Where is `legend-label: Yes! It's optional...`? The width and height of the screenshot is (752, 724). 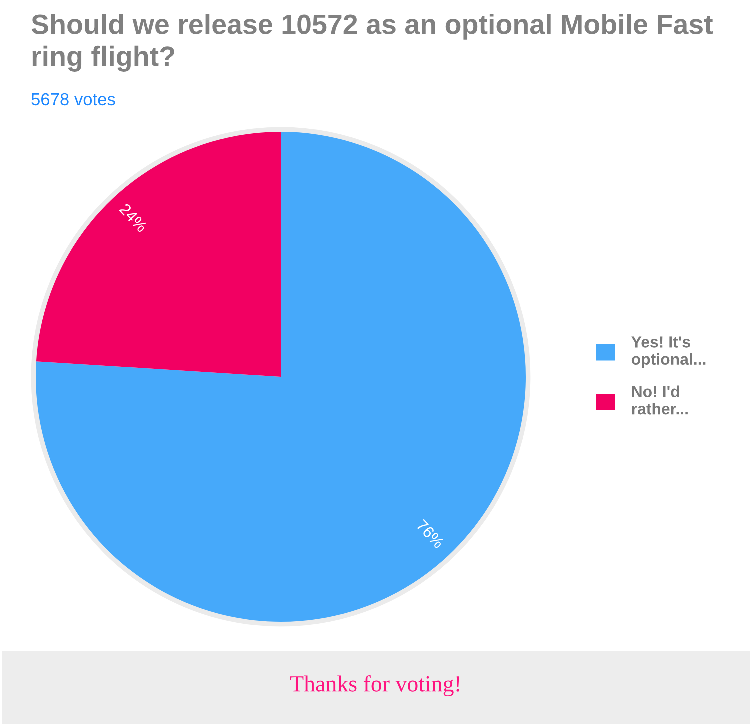 legend-label: Yes! It's optional... is located at coordinates (669, 352).